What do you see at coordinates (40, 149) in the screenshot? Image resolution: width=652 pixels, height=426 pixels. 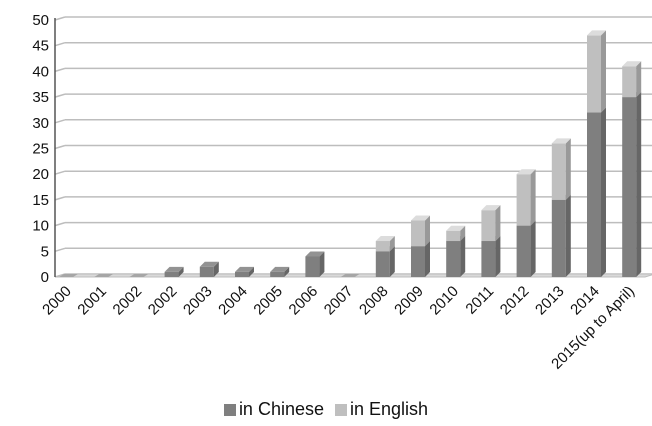 I see `y-tick-label-25: 25` at bounding box center [40, 149].